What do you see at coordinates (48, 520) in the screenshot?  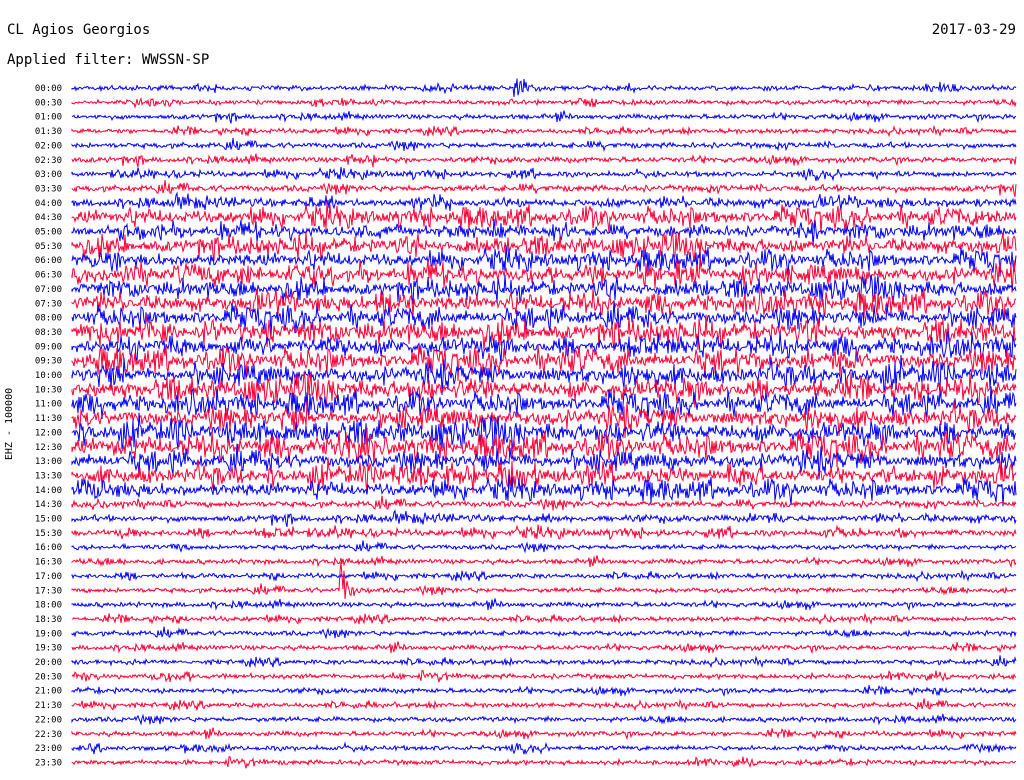 I see `row-label: 15:00` at bounding box center [48, 520].